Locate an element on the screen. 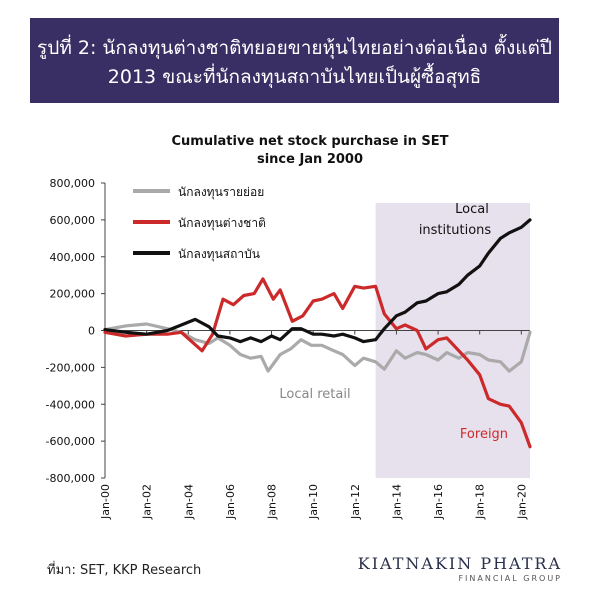  annotation-foreign: Foreign is located at coordinates (484, 434).